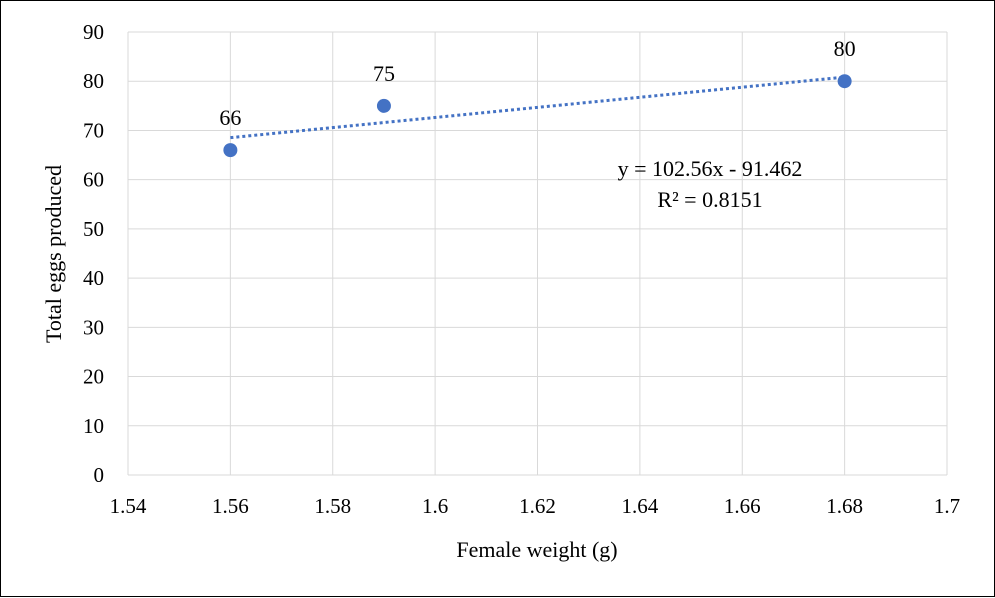  What do you see at coordinates (435, 506) in the screenshot?
I see `x-tick-label-3: 1.6` at bounding box center [435, 506].